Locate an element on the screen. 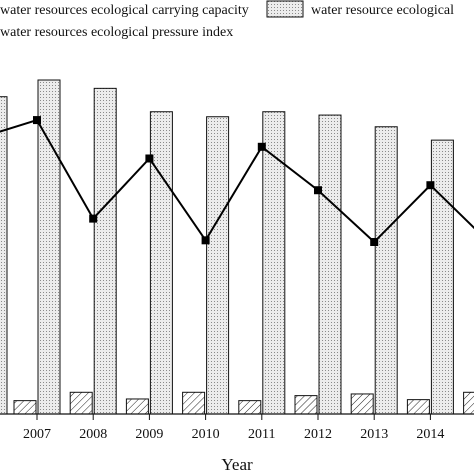  bar-hatched-partial-right is located at coordinates (468, 403).